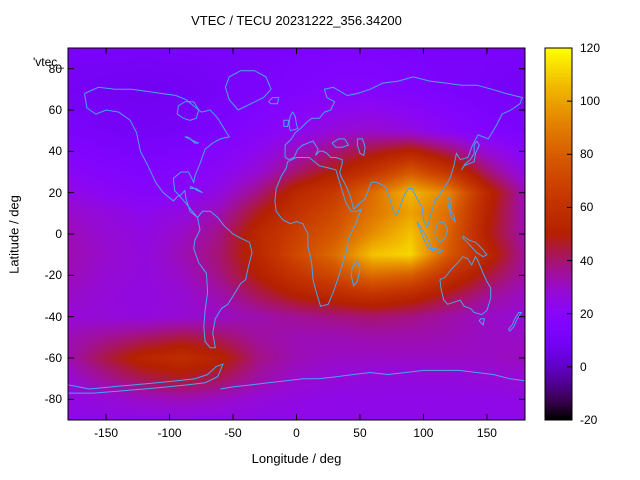 The height and width of the screenshot is (480, 640). What do you see at coordinates (587, 154) in the screenshot?
I see `colorbar-tick-label: 80` at bounding box center [587, 154].